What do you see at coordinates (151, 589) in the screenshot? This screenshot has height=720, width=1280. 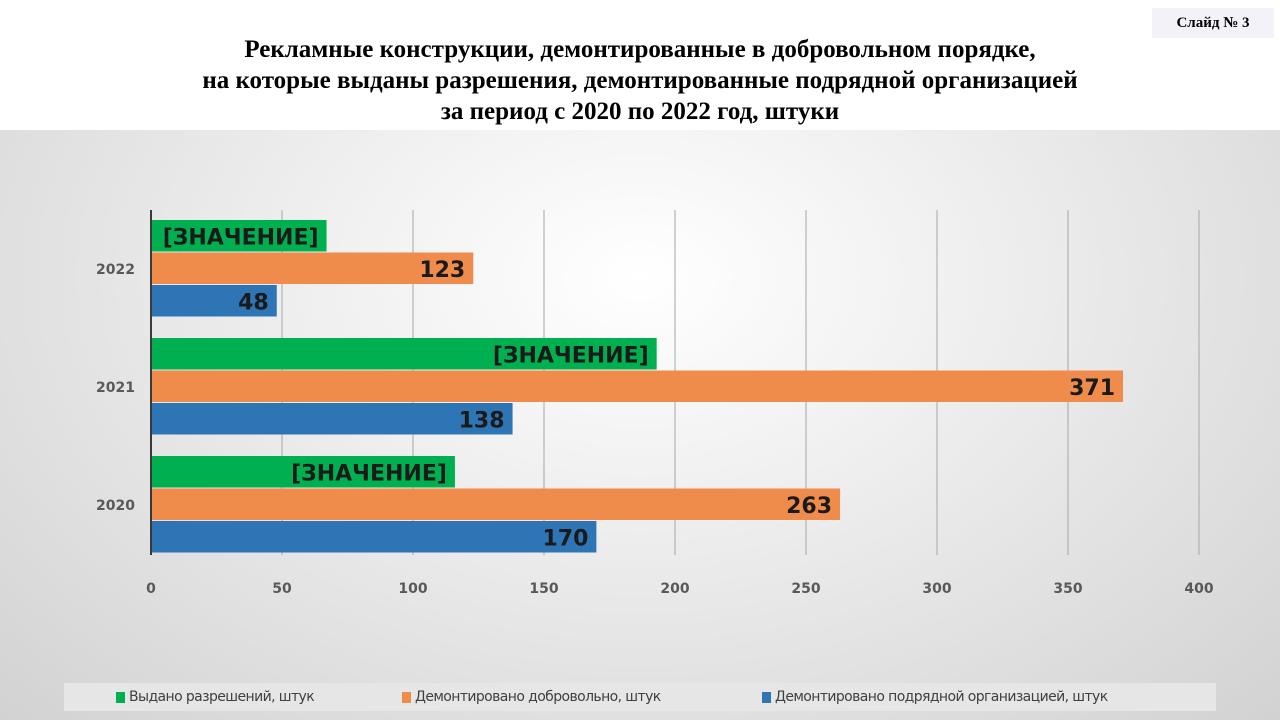 I see `x-tick-label: 0` at bounding box center [151, 589].